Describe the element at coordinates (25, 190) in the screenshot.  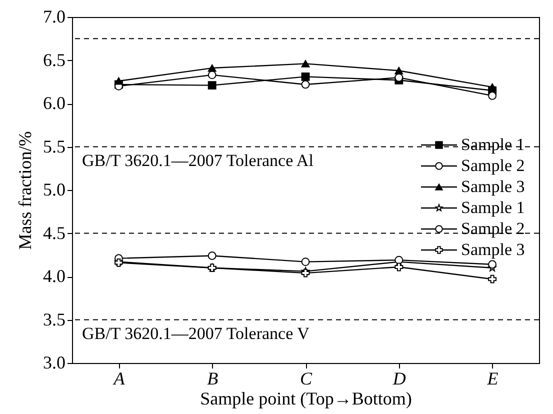
I see `y-axis-title: Mass fraction/%` at that location.